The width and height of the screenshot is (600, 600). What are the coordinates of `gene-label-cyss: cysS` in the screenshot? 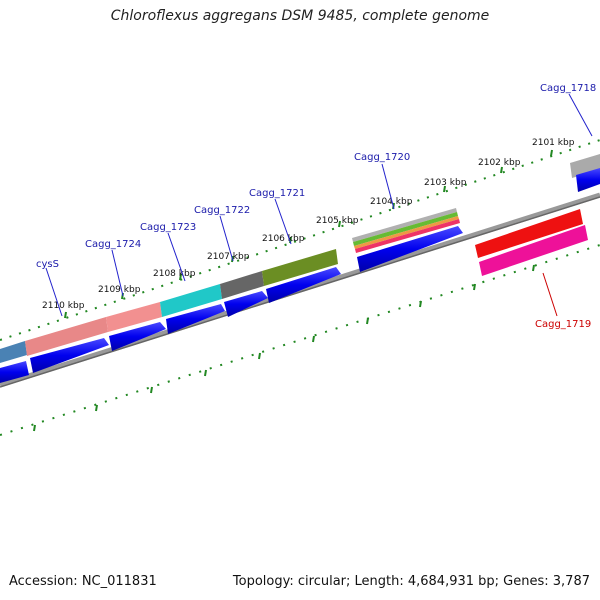 It's located at (47, 264).